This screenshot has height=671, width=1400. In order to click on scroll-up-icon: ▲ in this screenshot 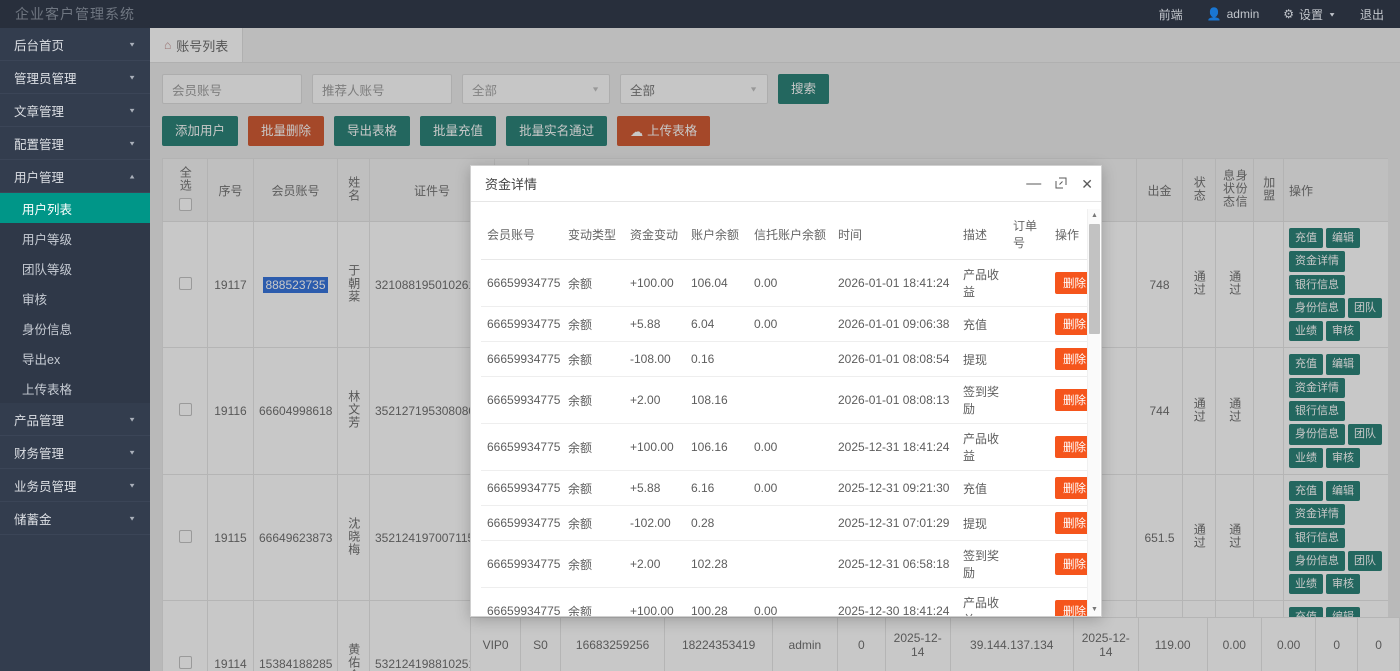, I will do `click(1094, 215)`.